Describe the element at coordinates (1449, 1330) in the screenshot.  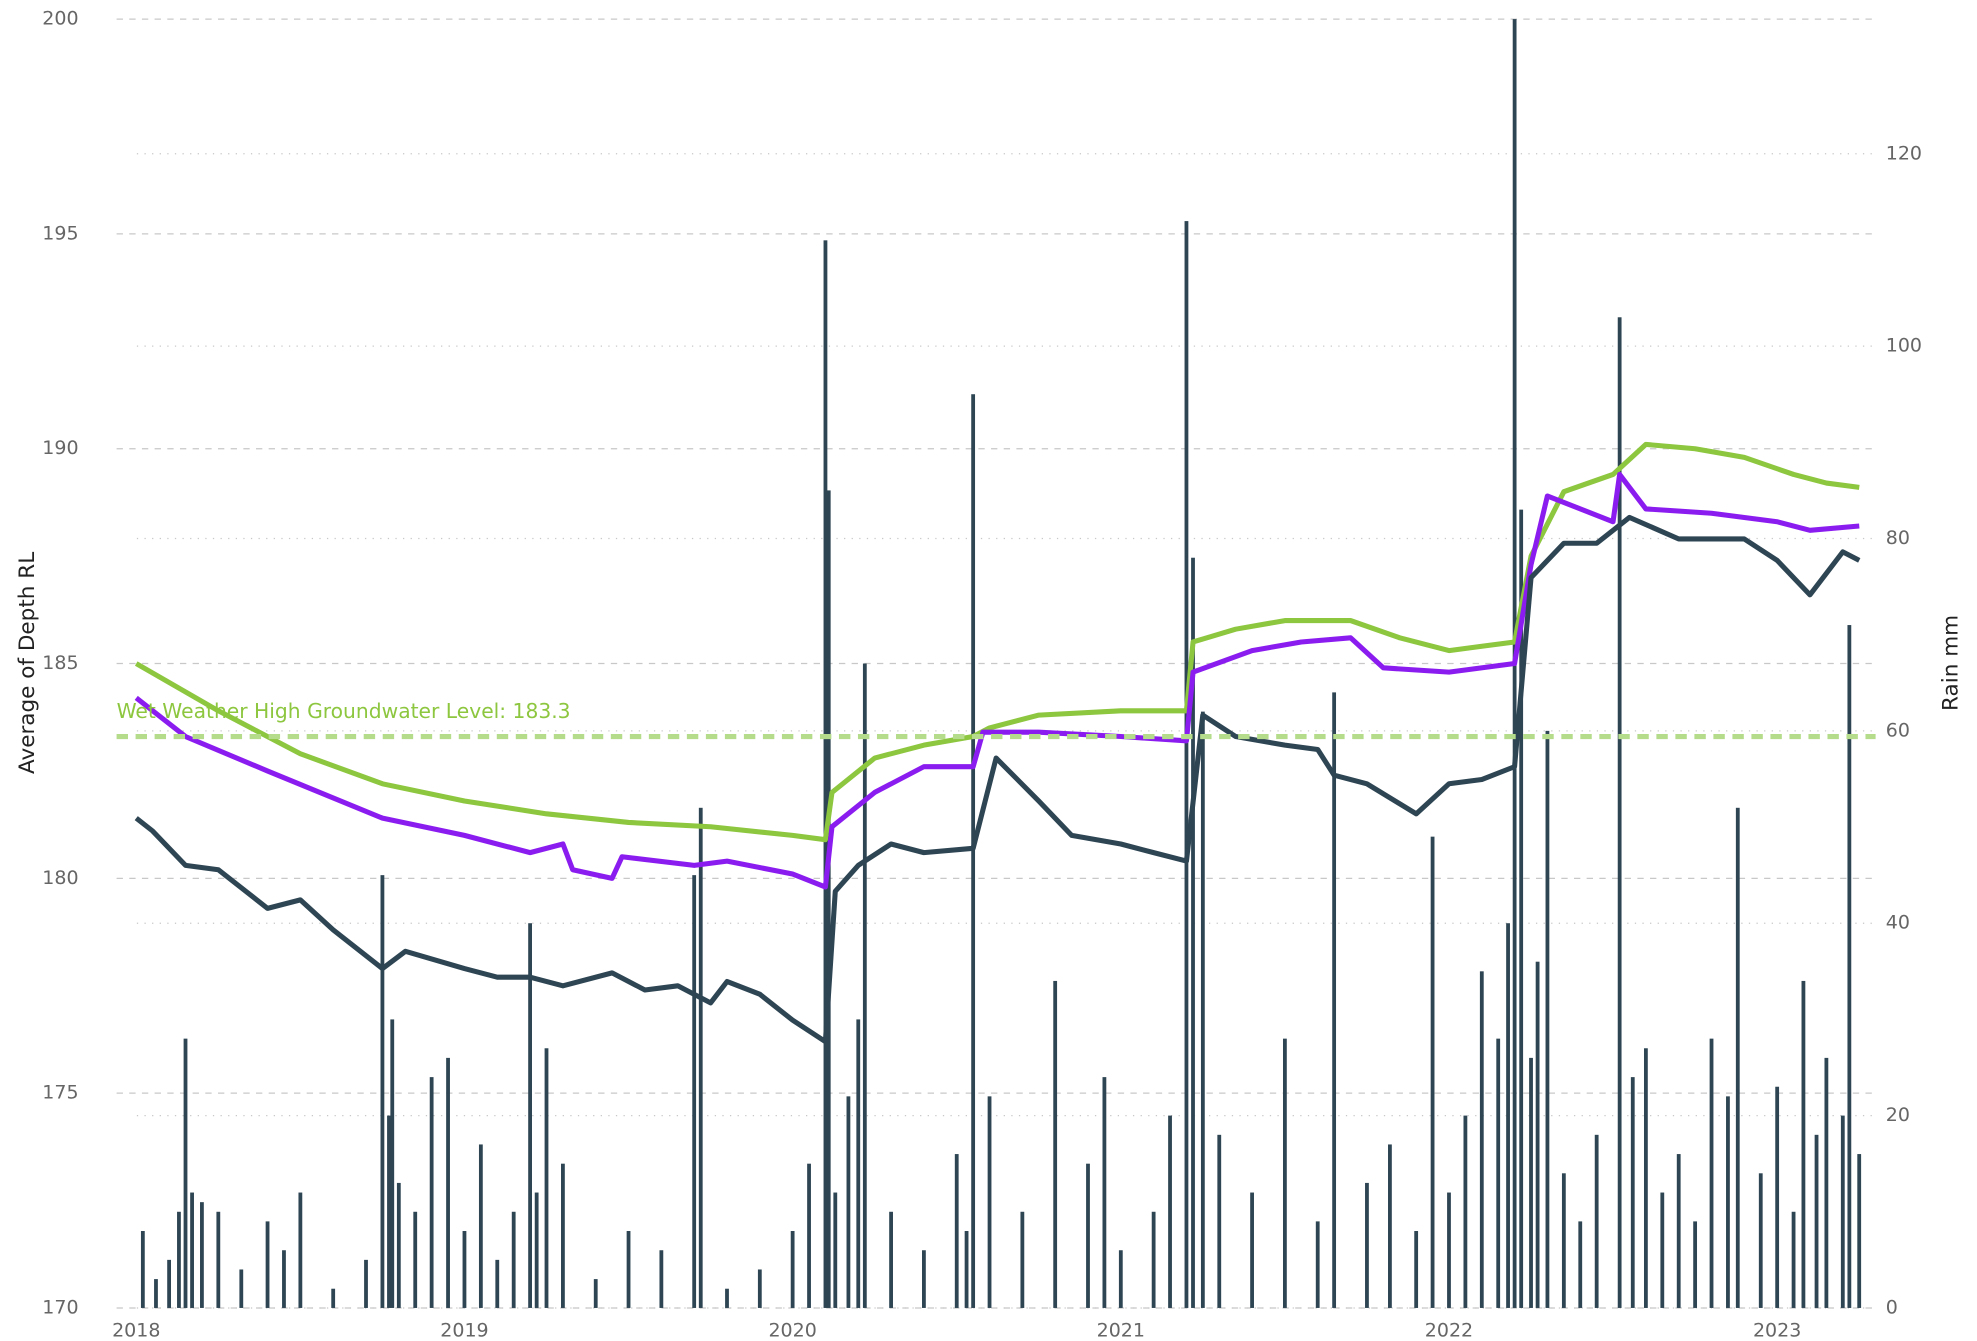
I see `x-tick-label: 2022` at that location.